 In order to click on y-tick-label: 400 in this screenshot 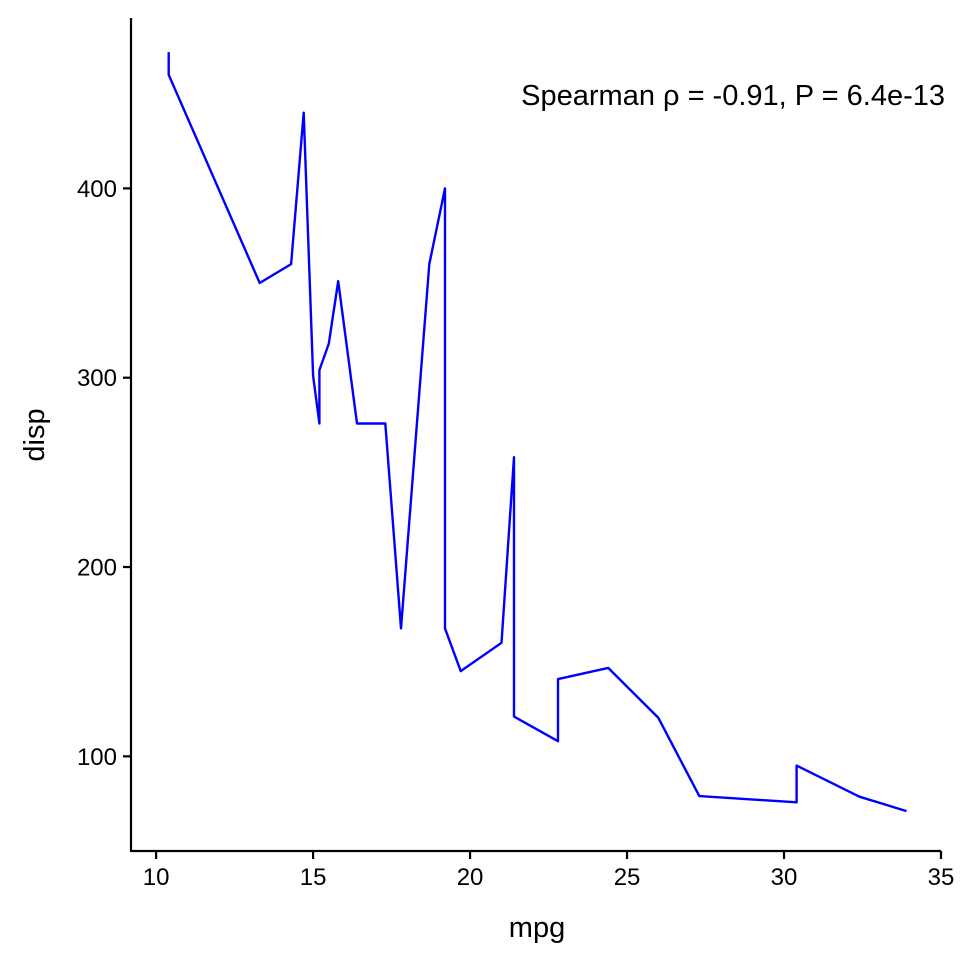, I will do `click(97, 189)`.